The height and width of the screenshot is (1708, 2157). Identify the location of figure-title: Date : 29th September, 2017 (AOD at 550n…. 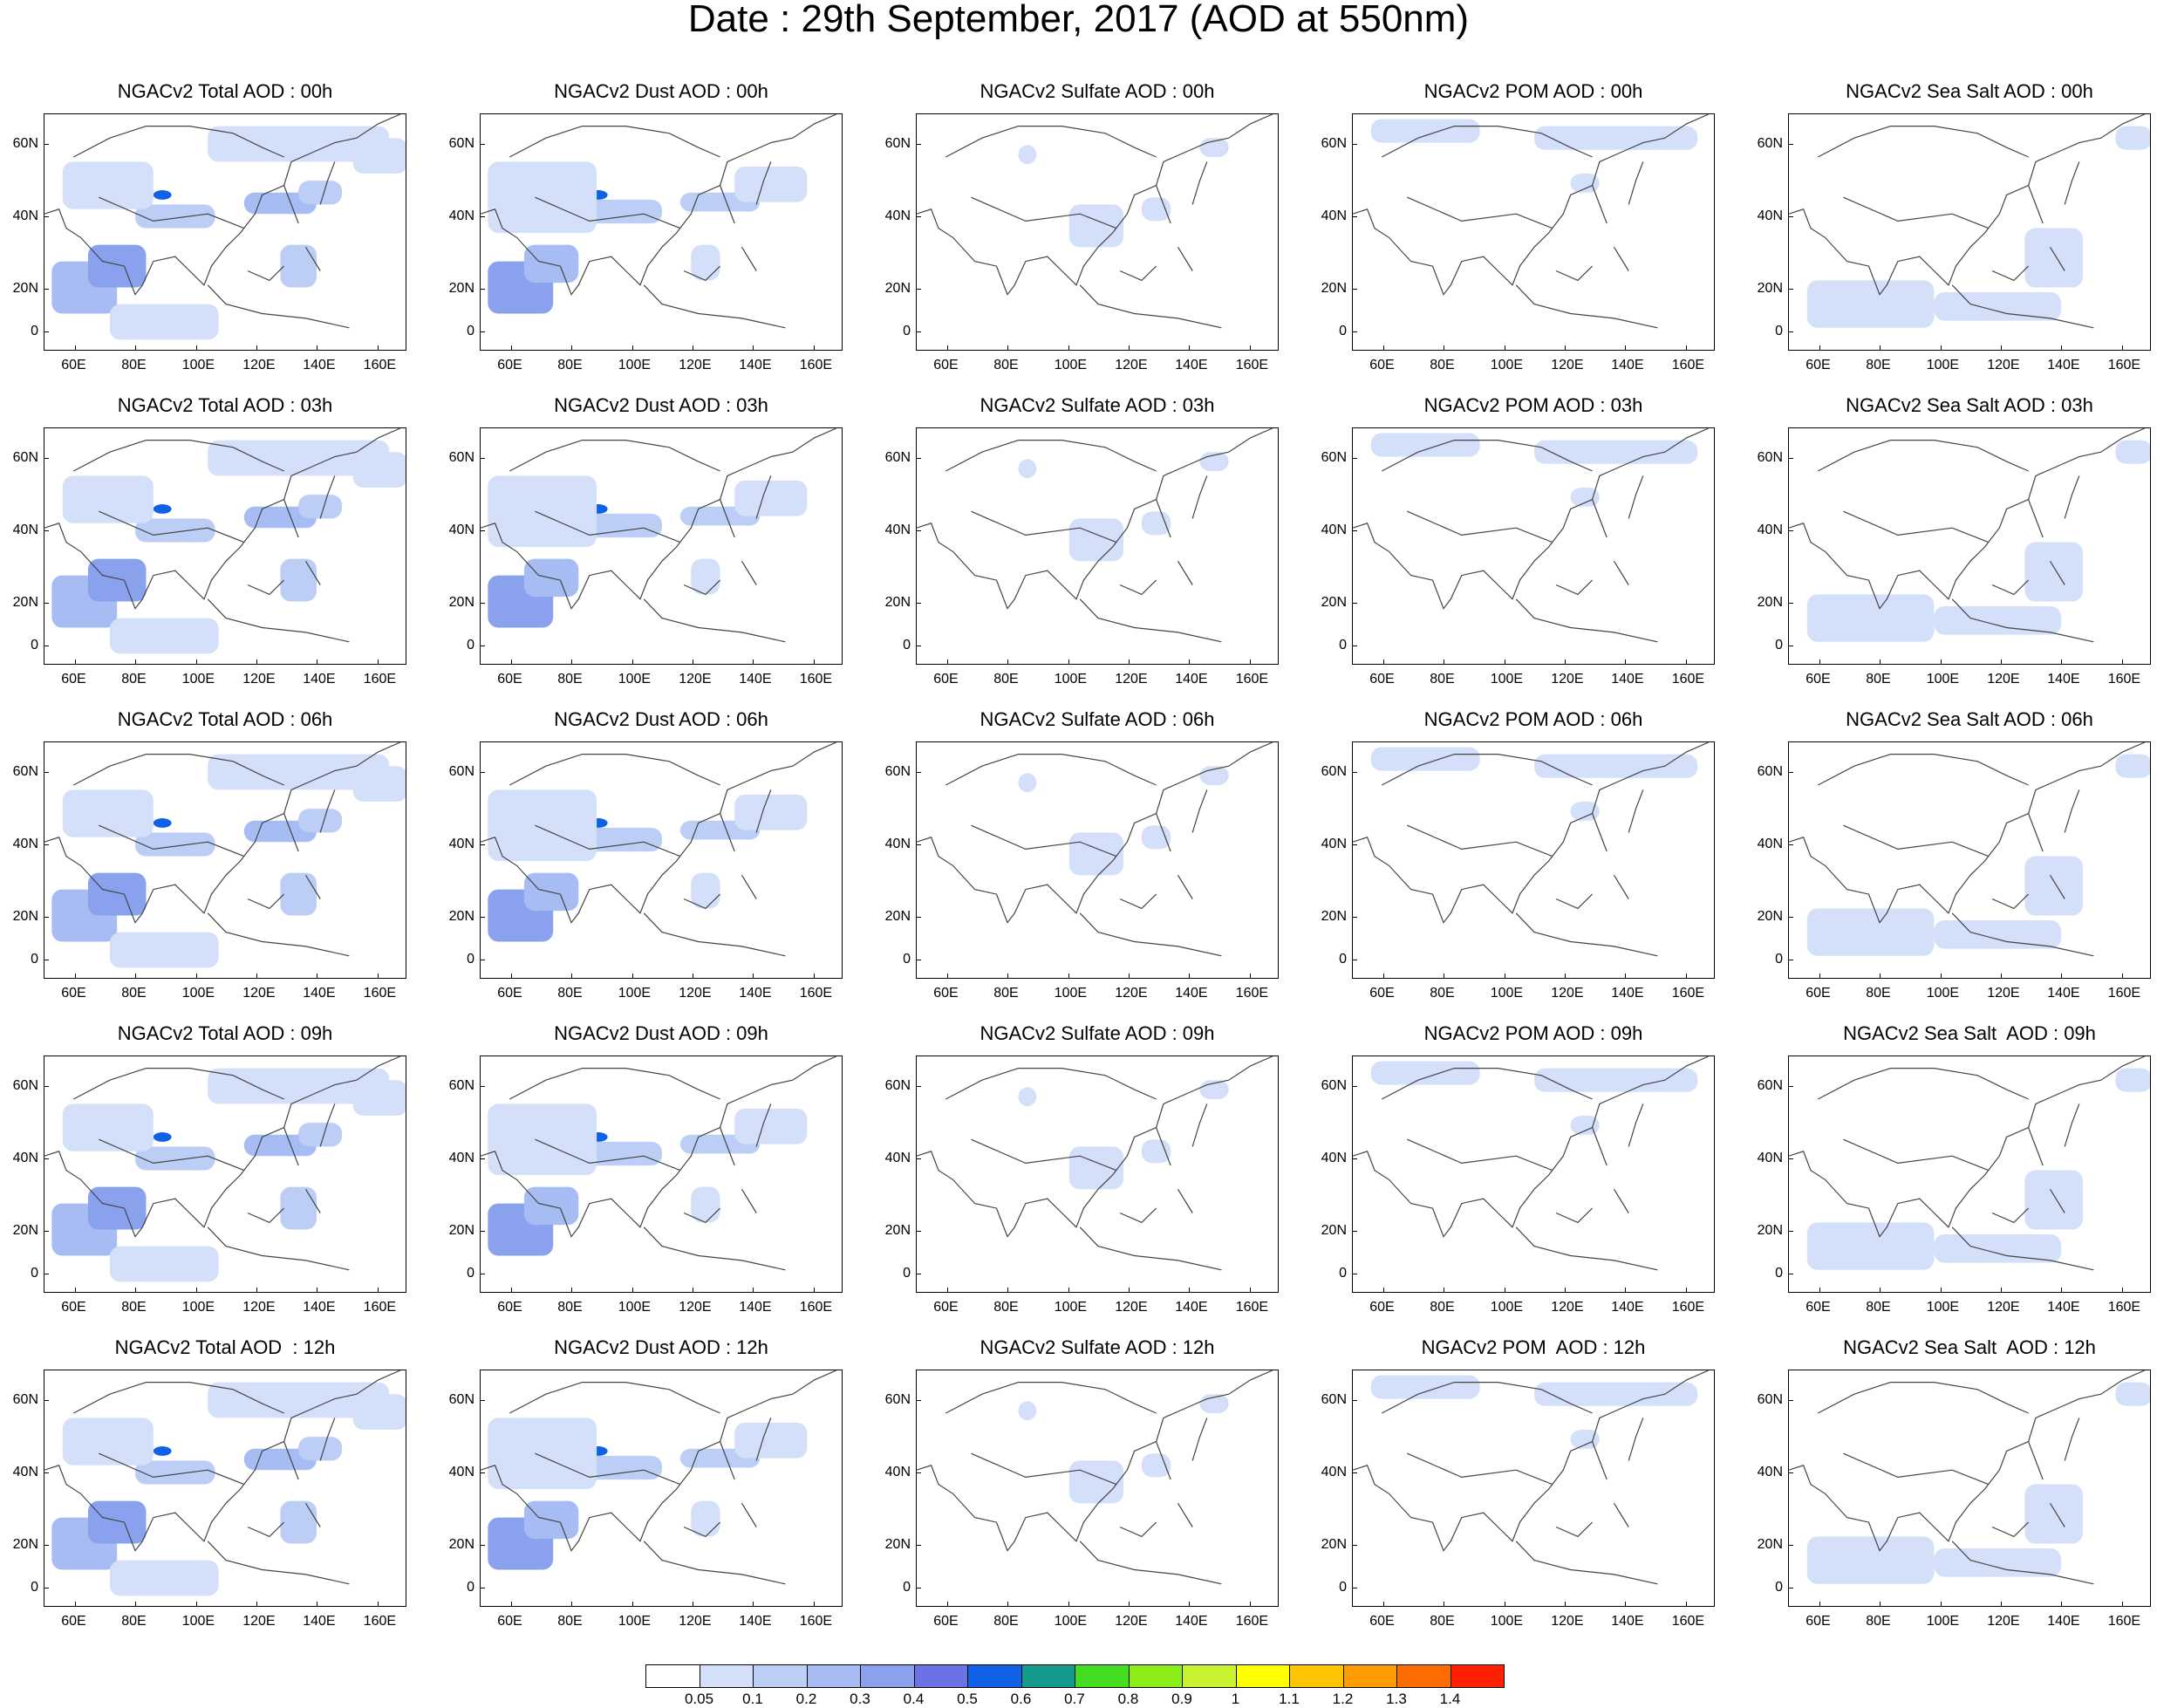
(1078, 20).